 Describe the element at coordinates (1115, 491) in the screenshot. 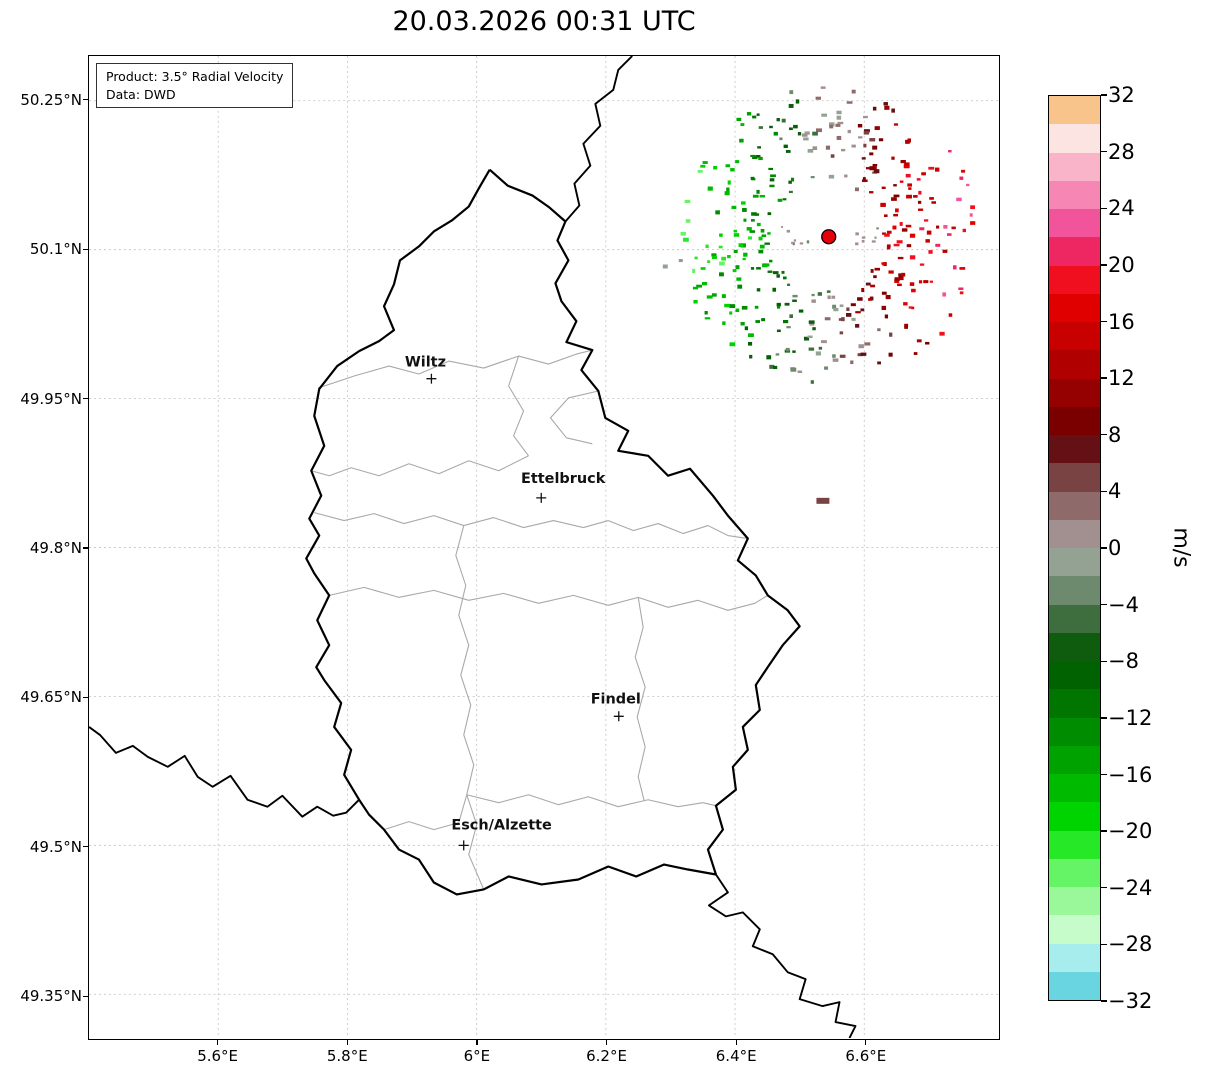

I see `colorbar-tick-label: 4` at that location.